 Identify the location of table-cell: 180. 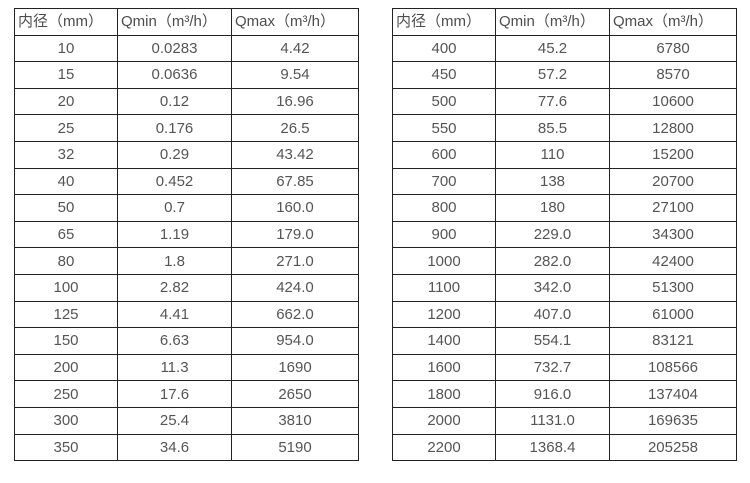
(552, 208).